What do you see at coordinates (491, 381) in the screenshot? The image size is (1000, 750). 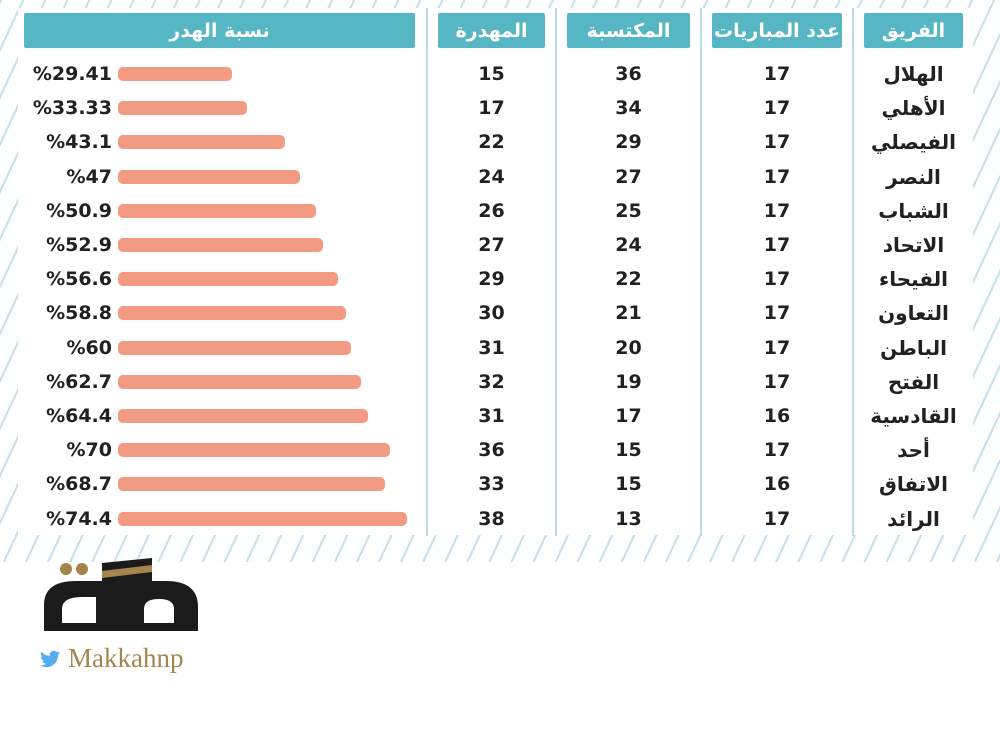 I see `wasted-points-value: 32` at bounding box center [491, 381].